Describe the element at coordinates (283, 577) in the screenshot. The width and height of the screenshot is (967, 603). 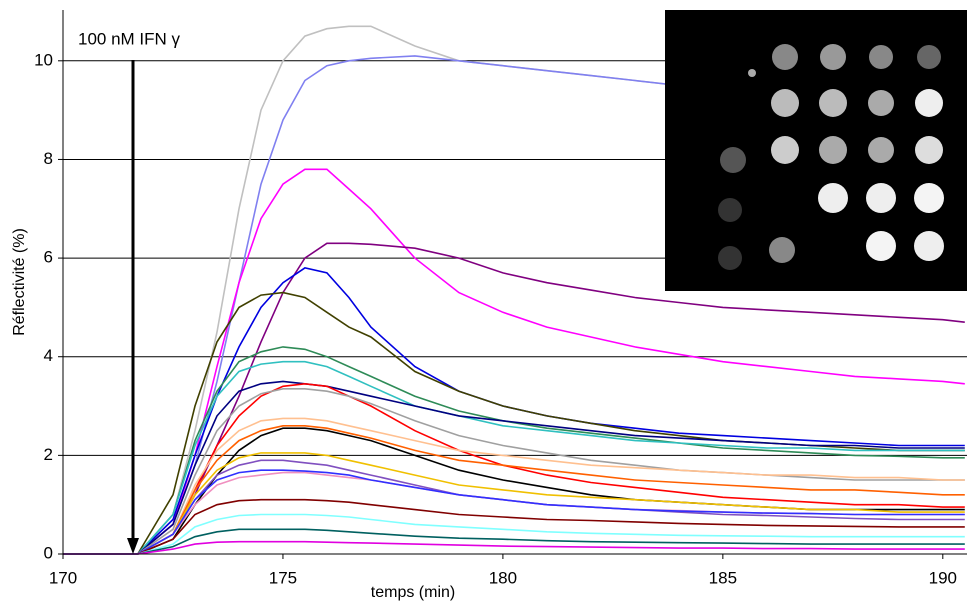
I see `x-tick-label: 175` at that location.